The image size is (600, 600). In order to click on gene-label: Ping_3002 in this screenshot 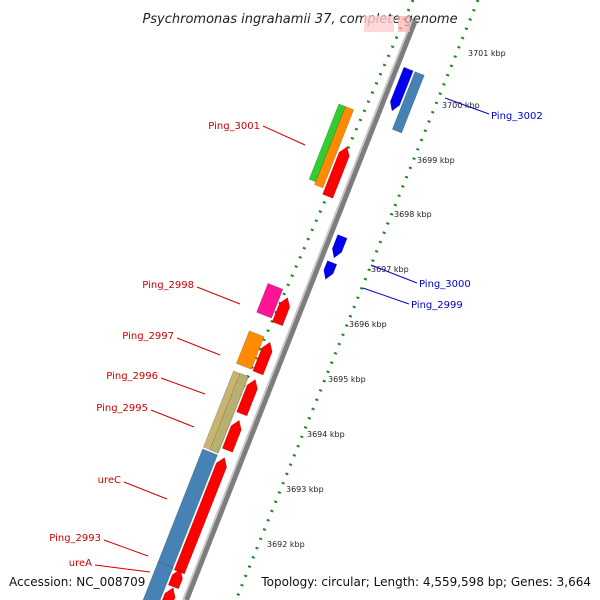, I will do `click(517, 116)`.